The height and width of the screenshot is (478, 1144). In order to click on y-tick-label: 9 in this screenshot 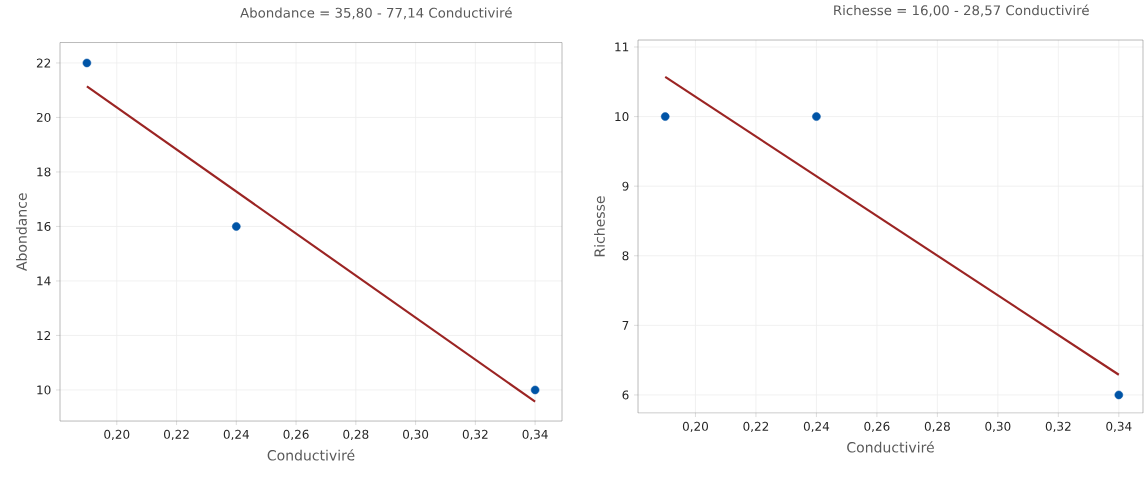, I will do `click(625, 186)`.